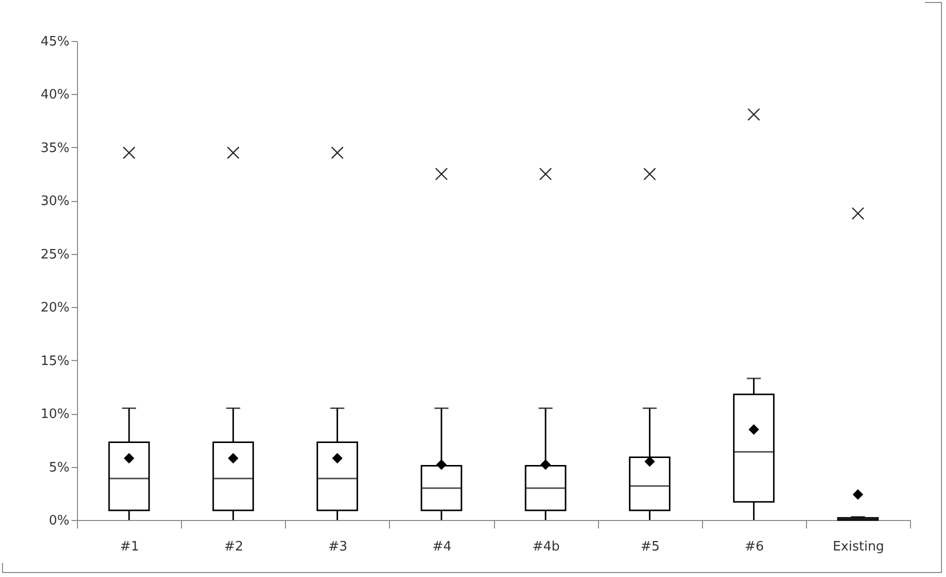 This screenshot has width=946, height=577. Describe the element at coordinates (55, 414) in the screenshot. I see `y-tick-label: 10%` at that location.